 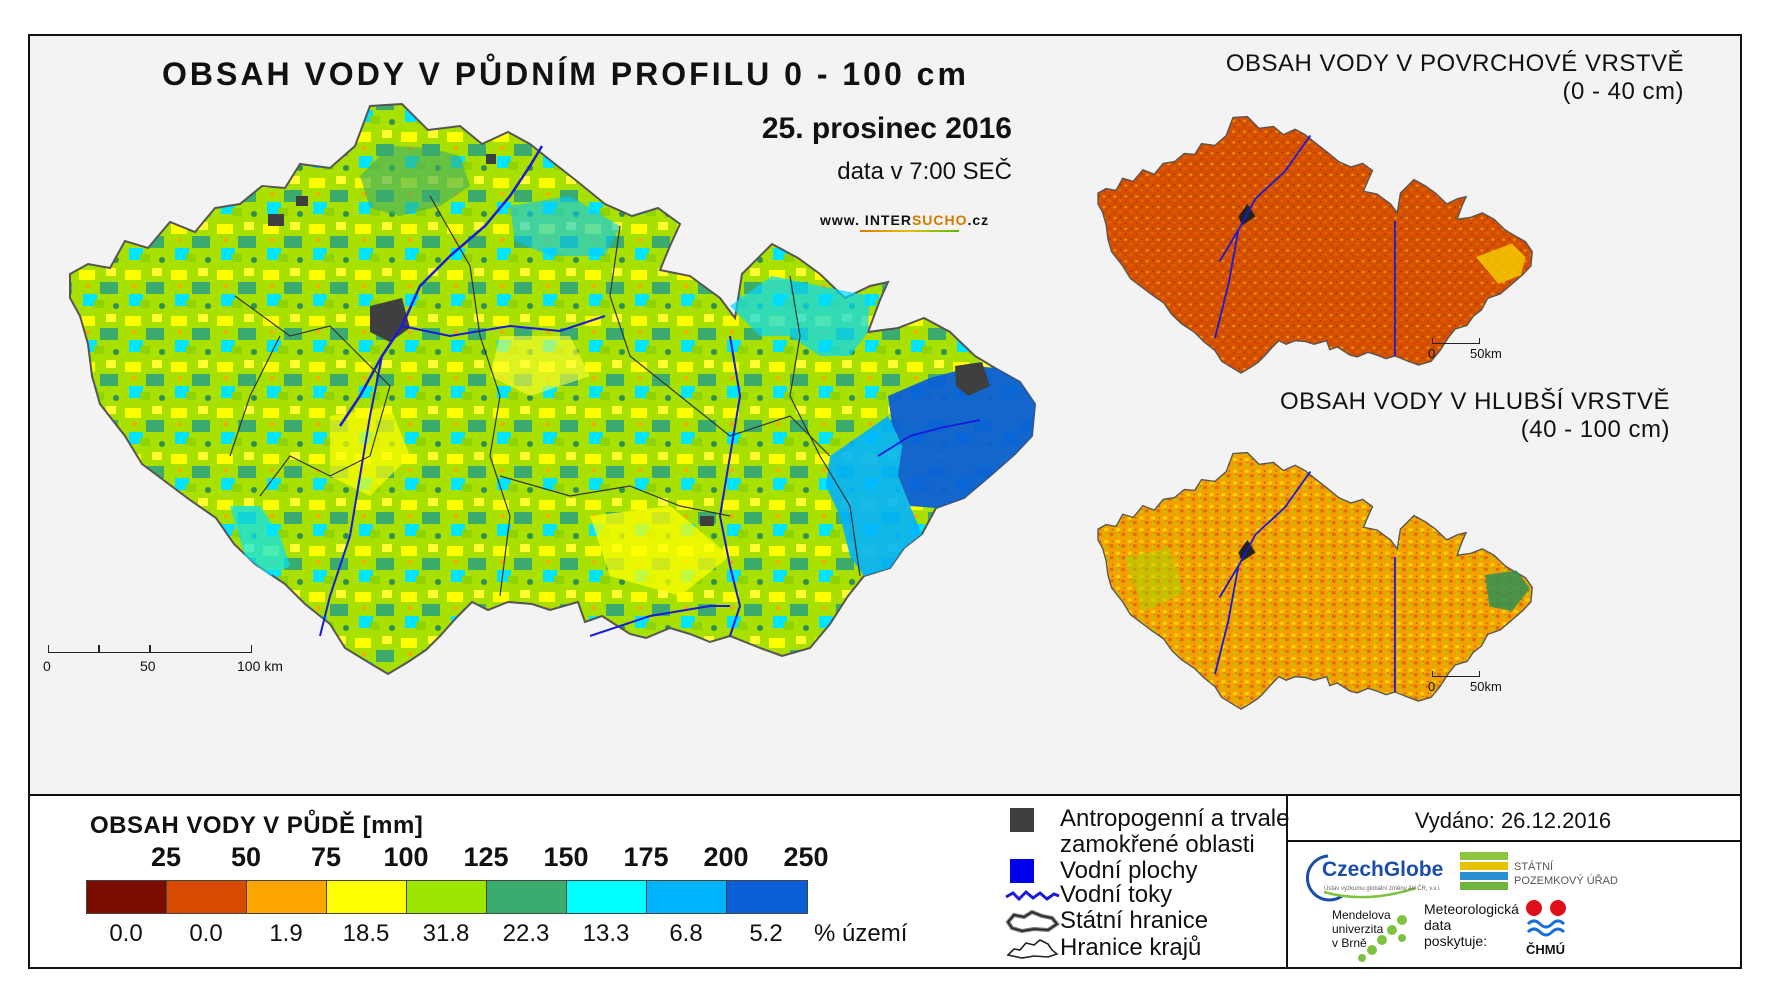 I want to click on data-time: data v 7:00 SEČ, so click(x=924, y=171).